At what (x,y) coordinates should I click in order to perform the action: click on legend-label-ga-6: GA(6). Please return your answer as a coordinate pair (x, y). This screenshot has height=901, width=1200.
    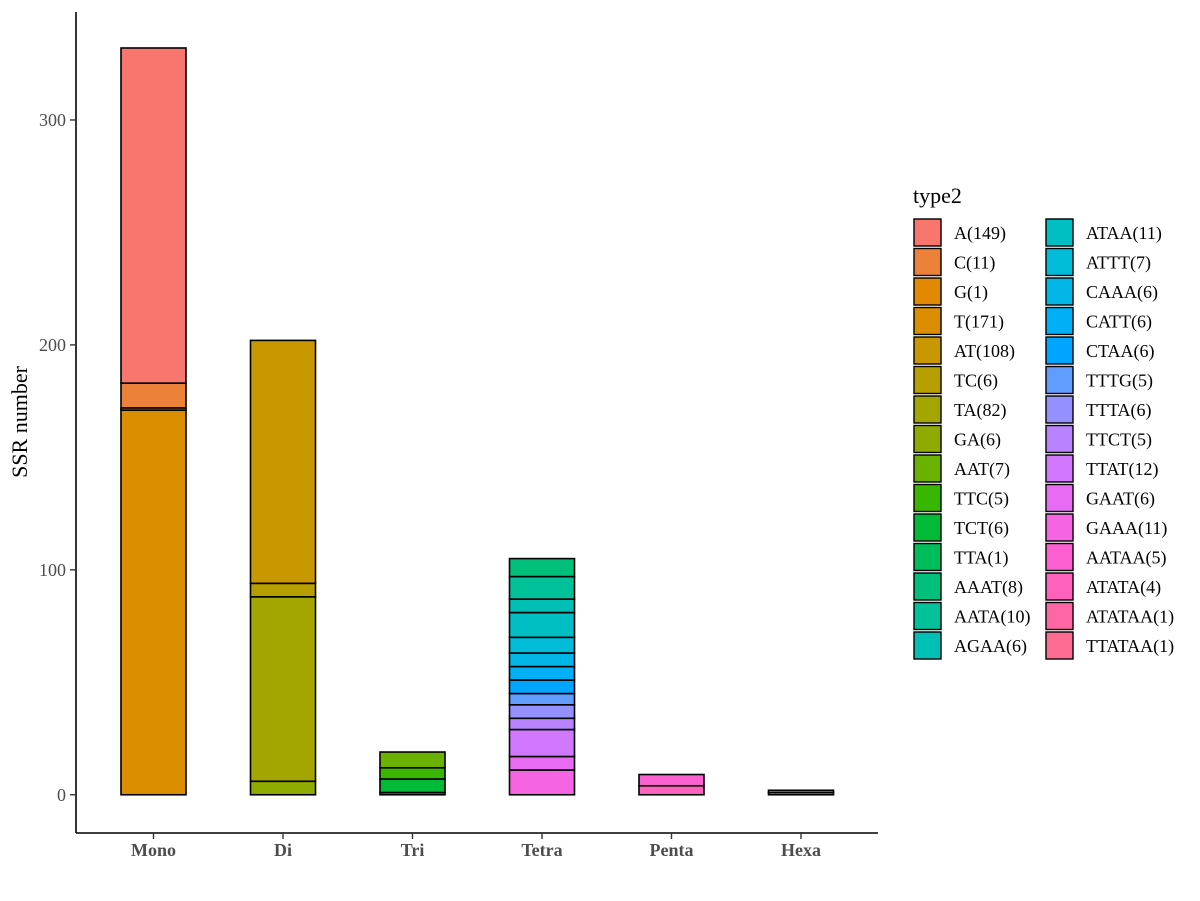
    Looking at the image, I should click on (977, 440).